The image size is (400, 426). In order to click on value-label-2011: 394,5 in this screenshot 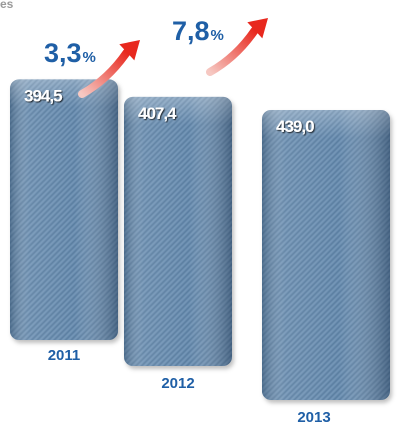, I will do `click(43, 95)`.